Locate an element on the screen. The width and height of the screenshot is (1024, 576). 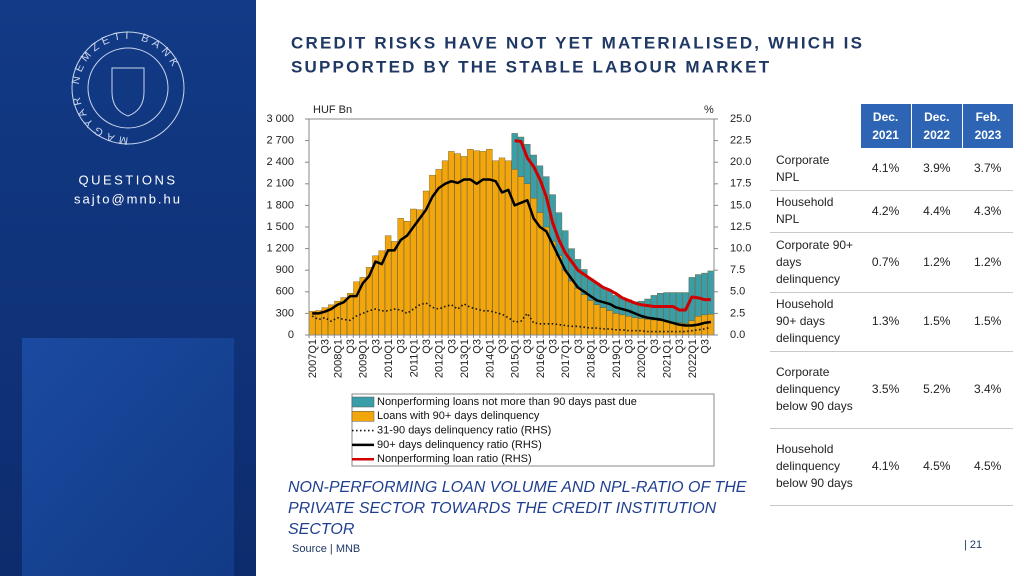
y2-tick-label: 0.0 is located at coordinates (737, 335).